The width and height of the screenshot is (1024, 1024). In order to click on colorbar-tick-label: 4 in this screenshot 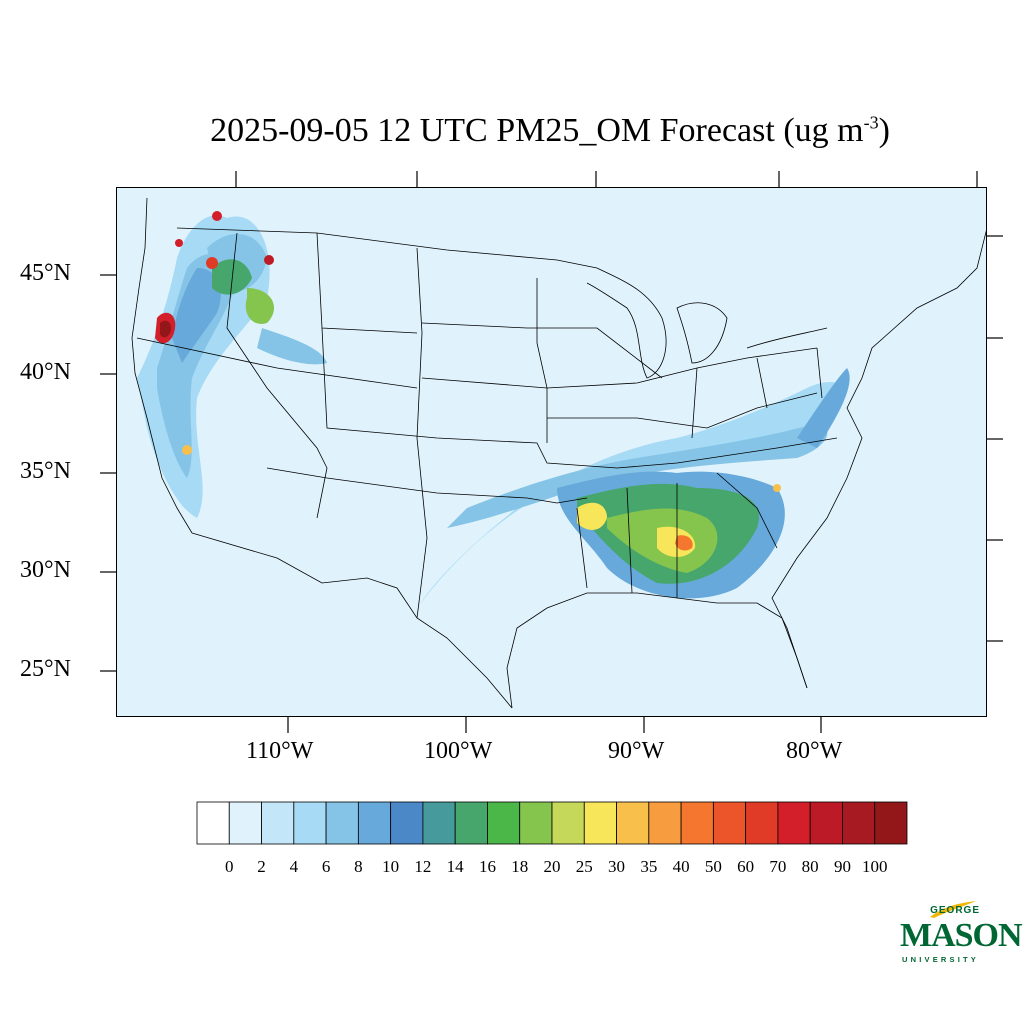, I will do `click(294, 866)`.